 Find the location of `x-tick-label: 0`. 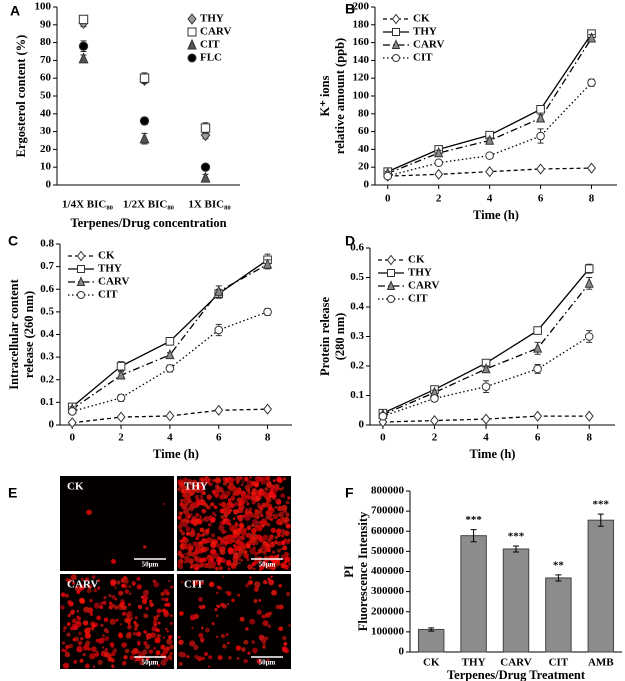

x-tick-label: 0 is located at coordinates (72, 438).